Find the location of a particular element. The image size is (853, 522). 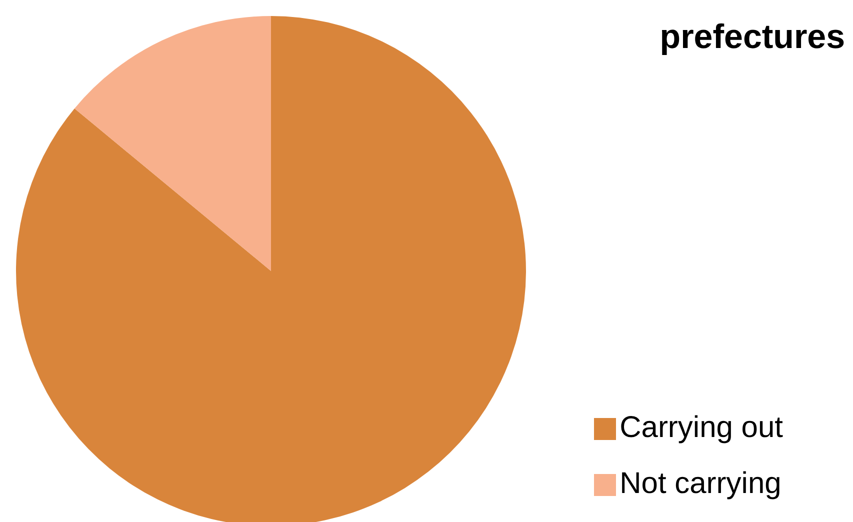

chart-title: prefectures is located at coordinates (752, 37).